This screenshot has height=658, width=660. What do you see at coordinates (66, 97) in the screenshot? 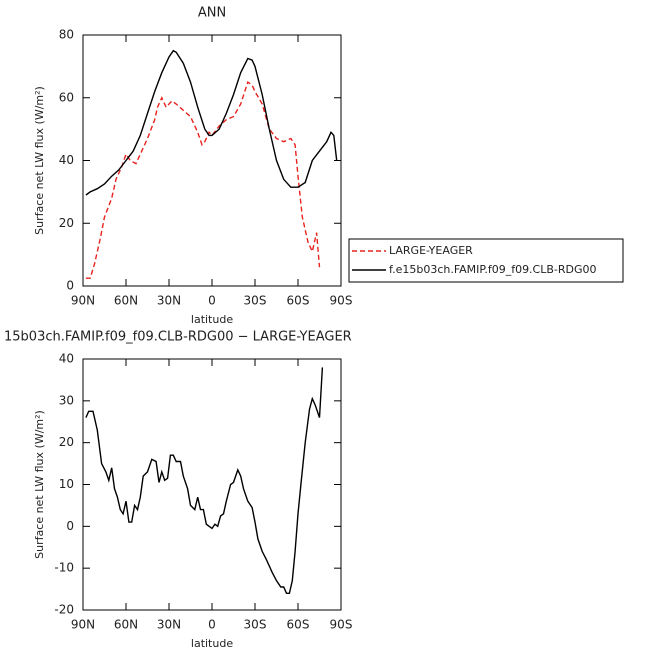
I see `y-tick-label: 60` at bounding box center [66, 97].